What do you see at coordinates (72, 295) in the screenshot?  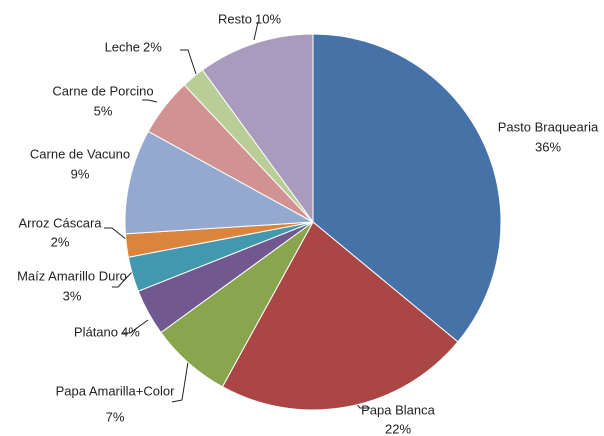 I see `slice-value-label: 3%` at bounding box center [72, 295].